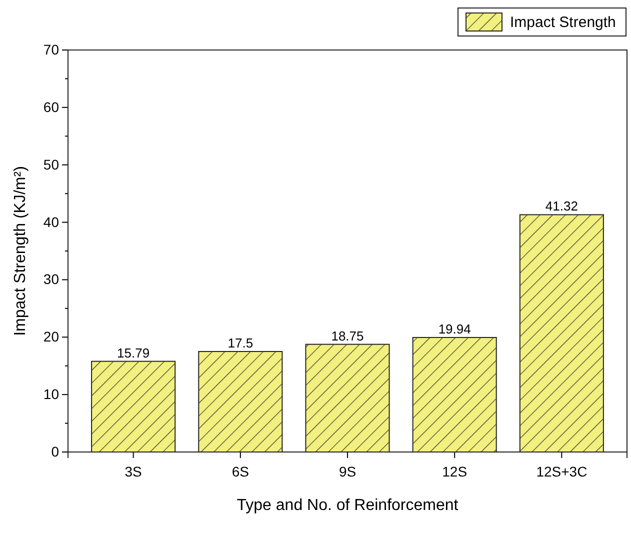  Describe the element at coordinates (240, 471) in the screenshot. I see `x-tick-label: 6S` at that location.